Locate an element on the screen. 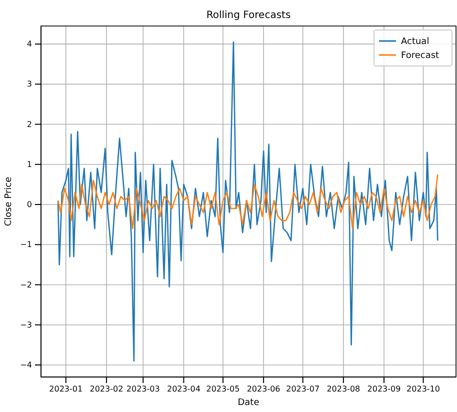 The image size is (457, 412). chart-title: Rolling Forecasts is located at coordinates (248, 15).